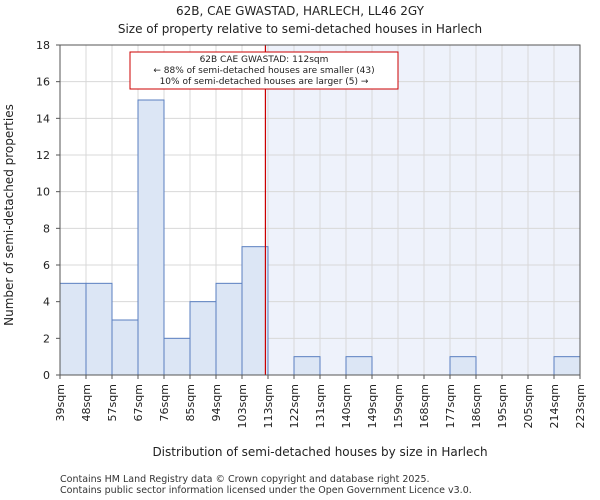 This screenshot has width=600, height=500. I want to click on y-tick-label: 0, so click(46, 375).